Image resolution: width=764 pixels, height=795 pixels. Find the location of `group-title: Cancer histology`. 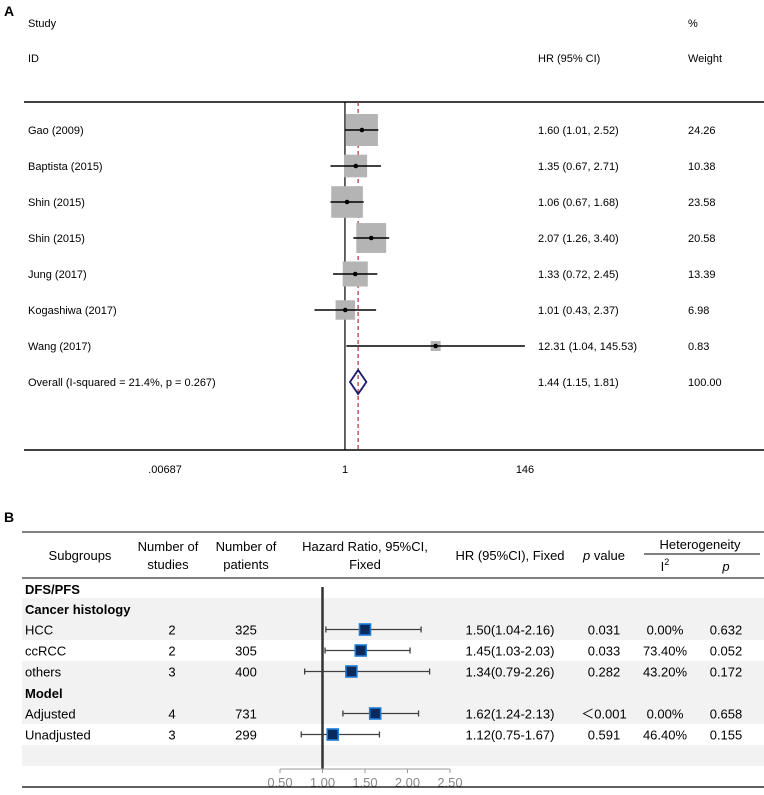

group-title: Cancer histology is located at coordinates (78, 609).